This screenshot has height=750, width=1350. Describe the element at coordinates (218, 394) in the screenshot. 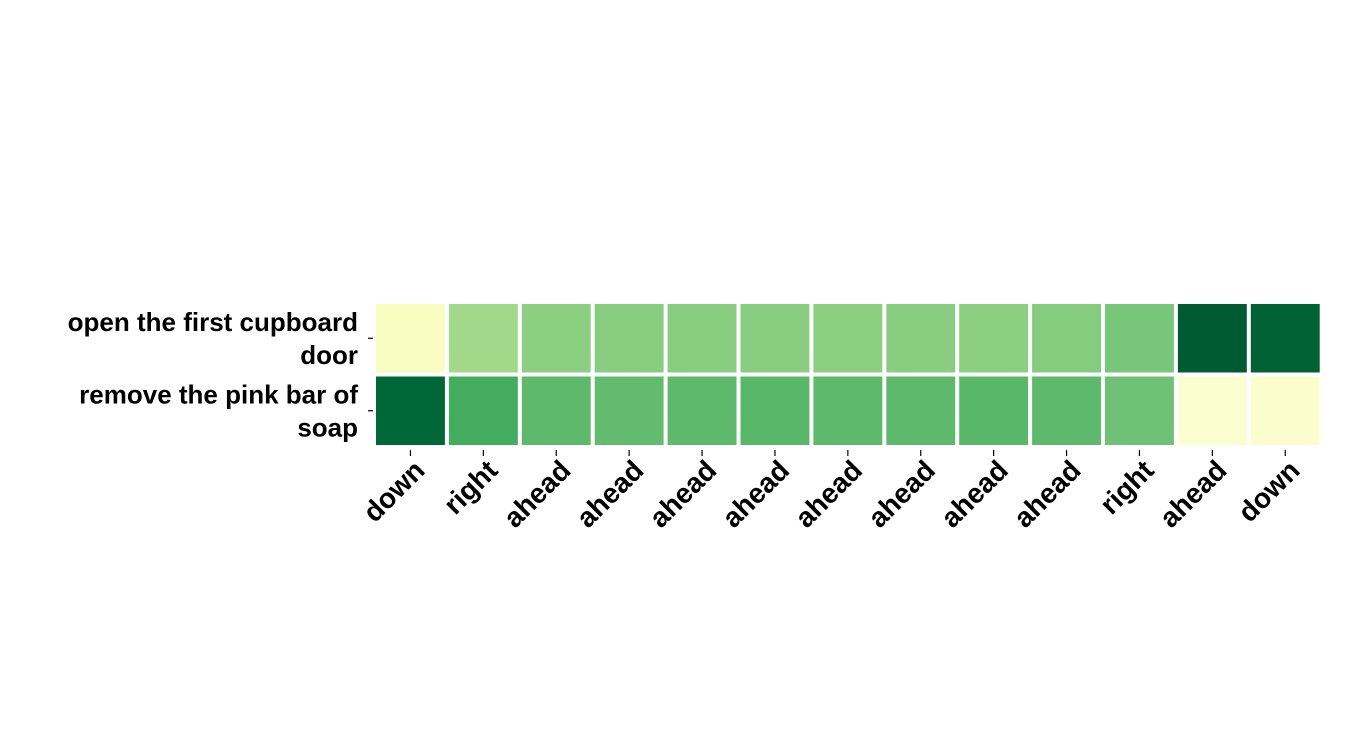

I see `y-tick-label-line: remove the pink bar of` at that location.